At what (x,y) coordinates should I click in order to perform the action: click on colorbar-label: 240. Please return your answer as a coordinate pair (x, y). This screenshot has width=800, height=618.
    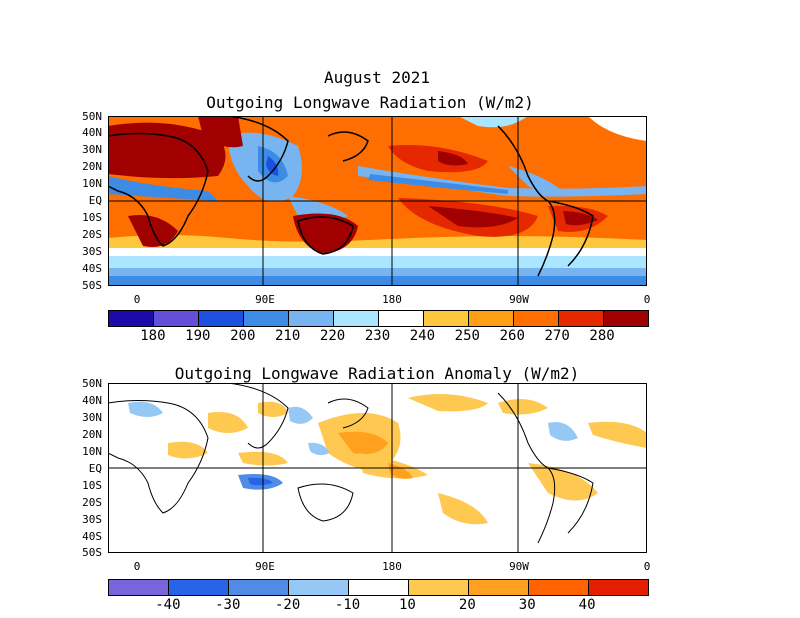
    Looking at the image, I should click on (422, 336).